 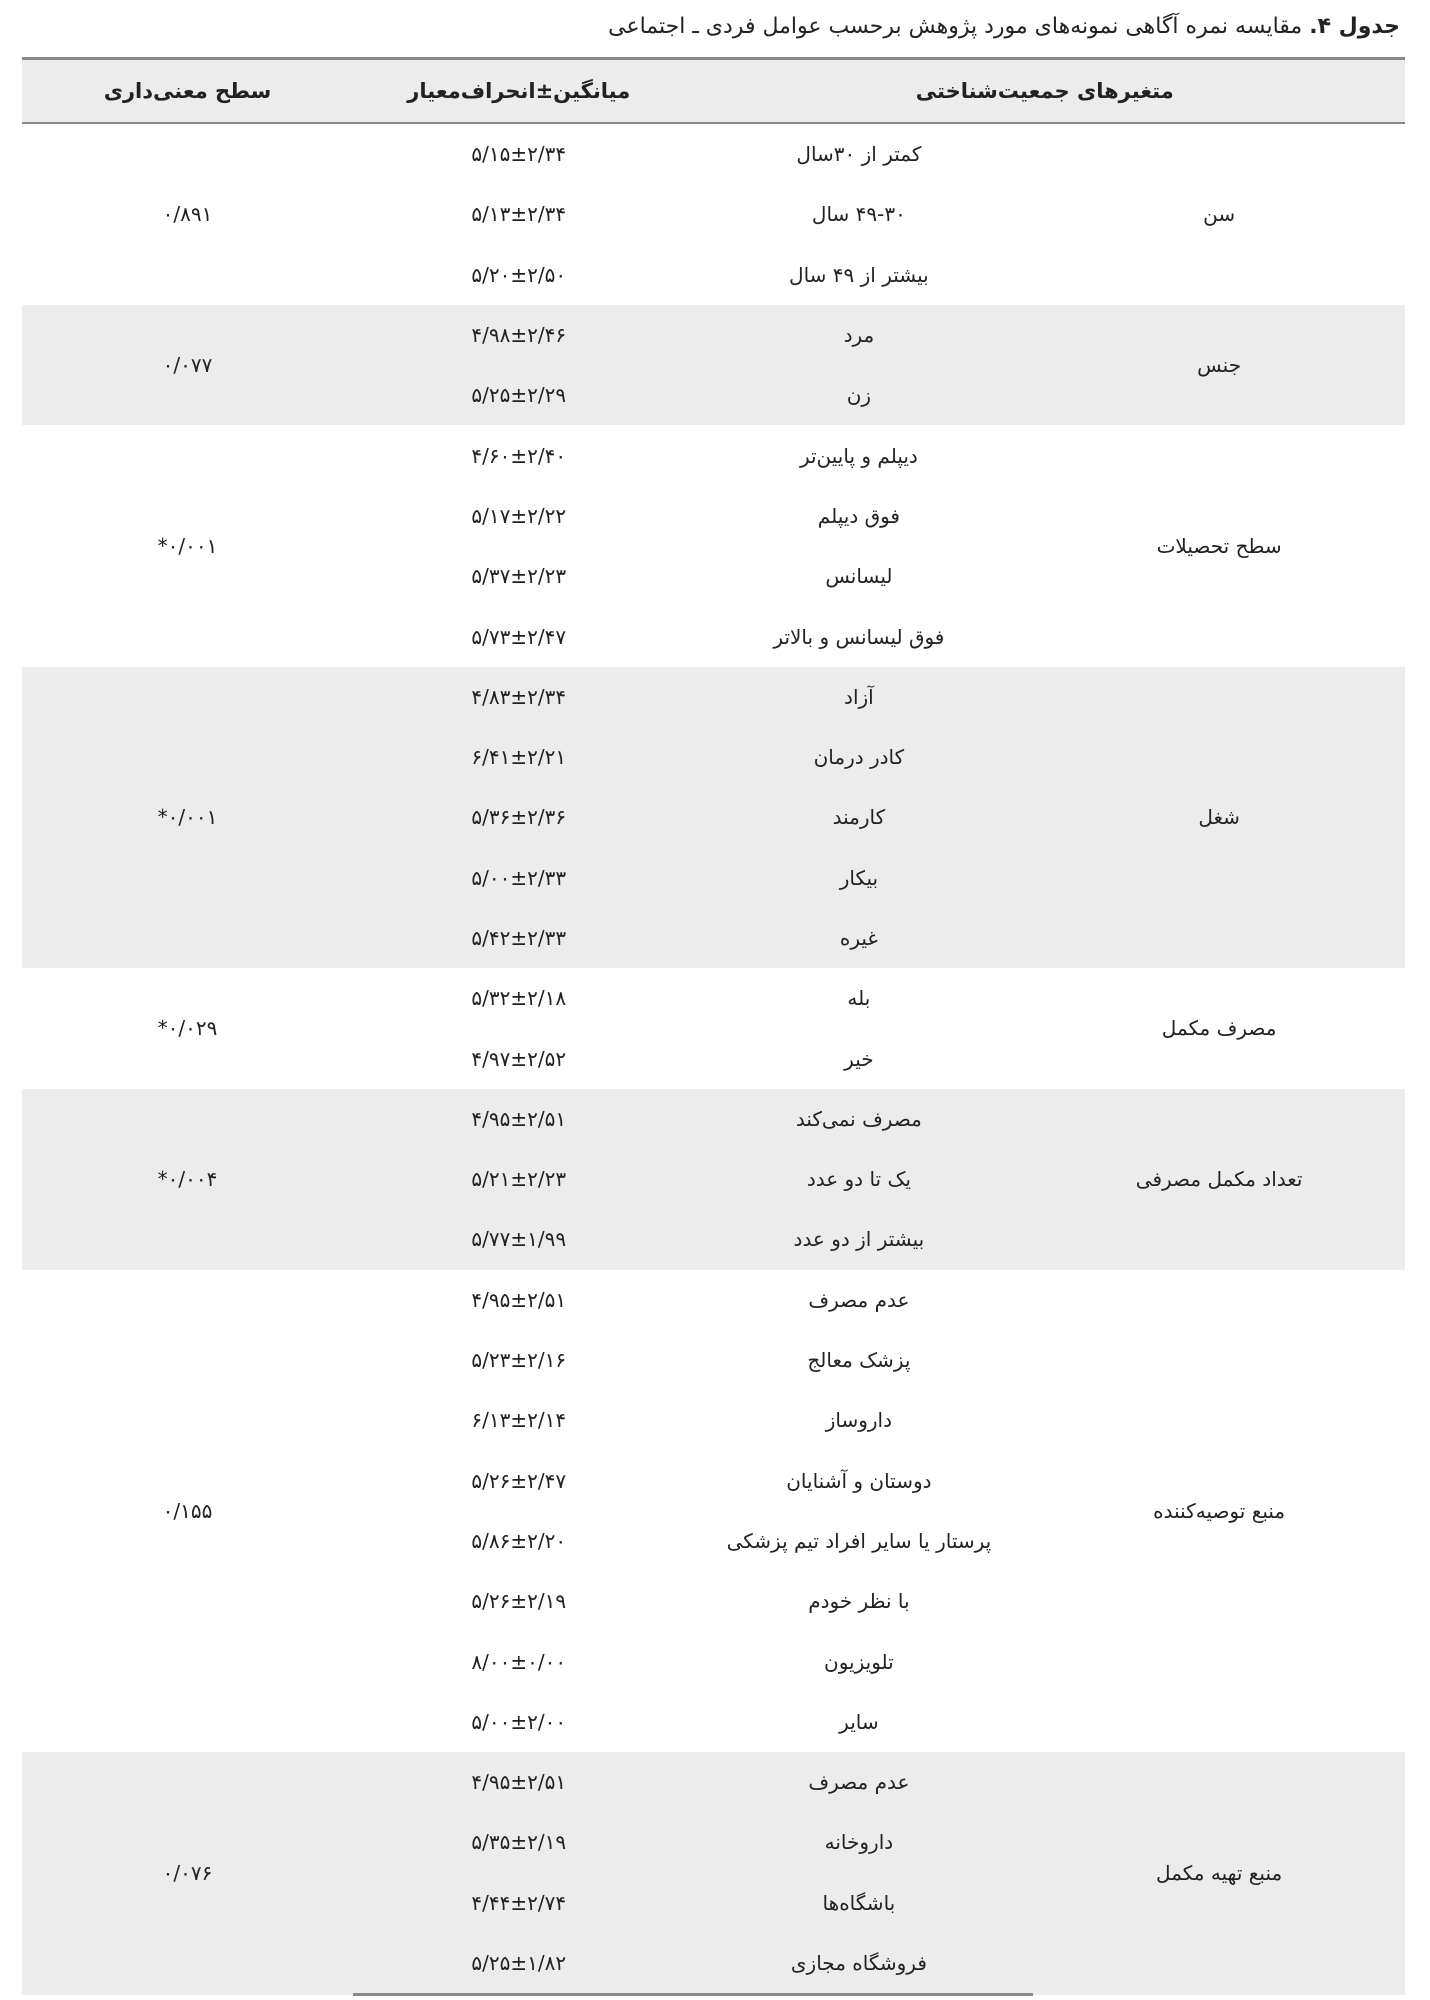 I want to click on table-row: کارمند ۵/۳۶±۲/۳۶, so click(x=713, y=817).